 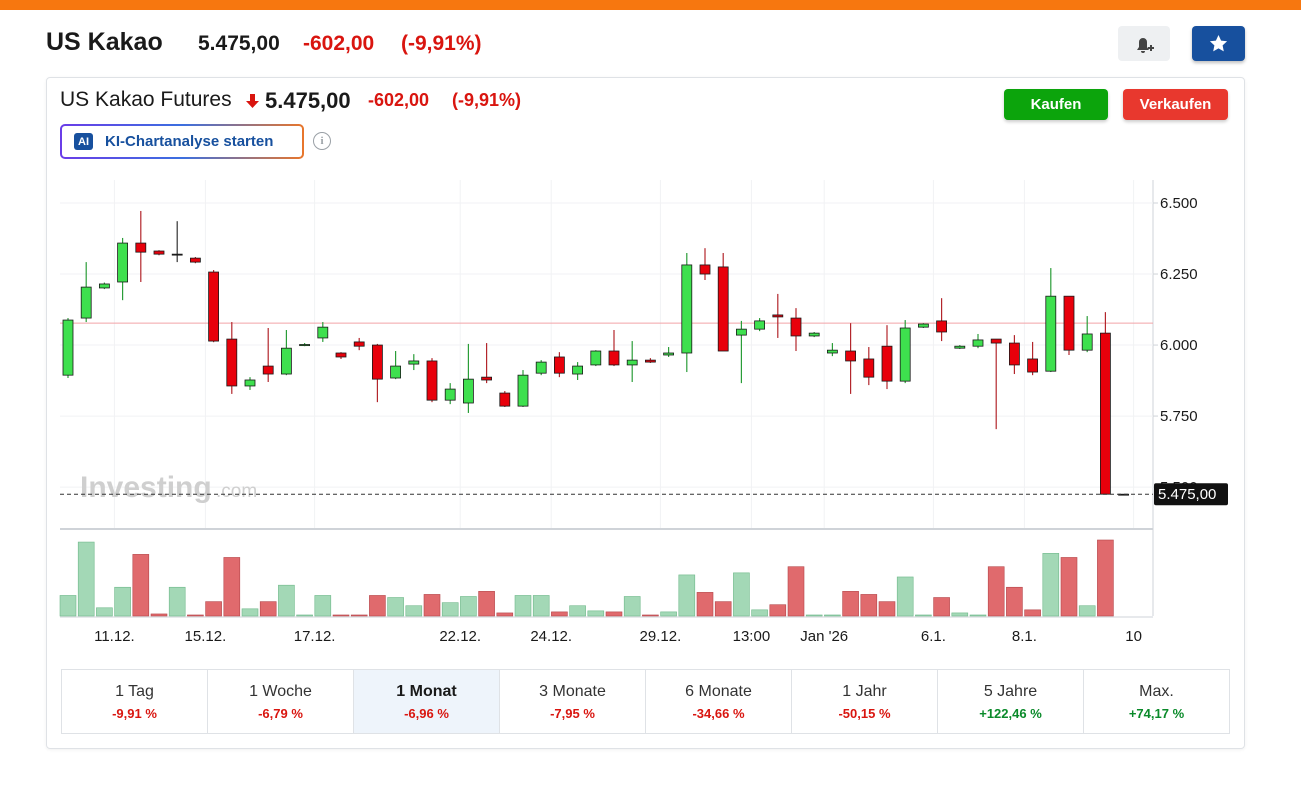 What do you see at coordinates (1179, 416) in the screenshot?
I see `y-tick-label: 5.750` at bounding box center [1179, 416].